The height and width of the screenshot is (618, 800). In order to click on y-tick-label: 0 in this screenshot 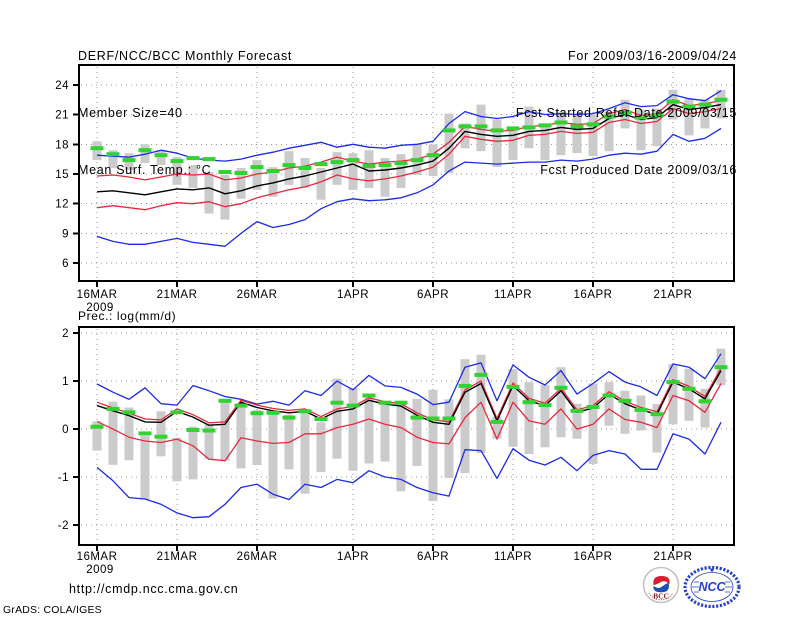, I will do `click(65, 430)`.